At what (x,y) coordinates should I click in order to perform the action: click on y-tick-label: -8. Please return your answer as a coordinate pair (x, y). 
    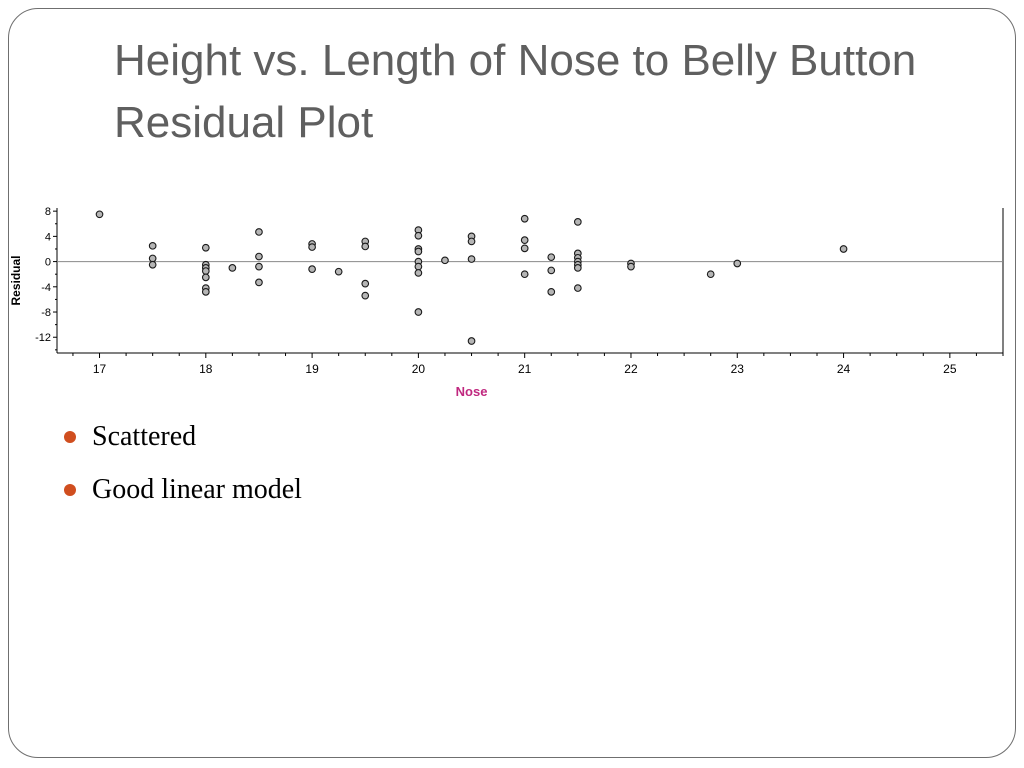
    Looking at the image, I should click on (46, 313).